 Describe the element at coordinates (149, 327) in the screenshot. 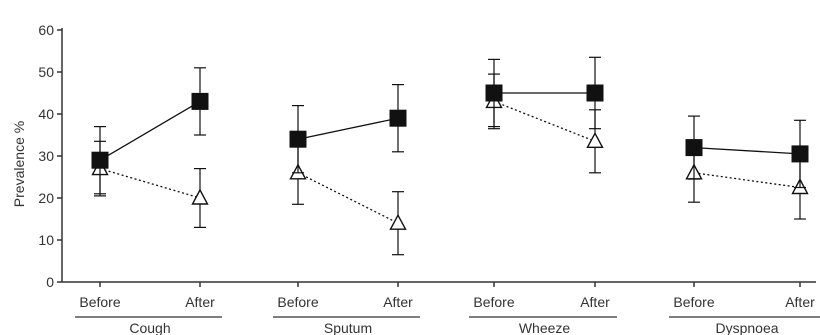

I see `group-label: Cough` at that location.